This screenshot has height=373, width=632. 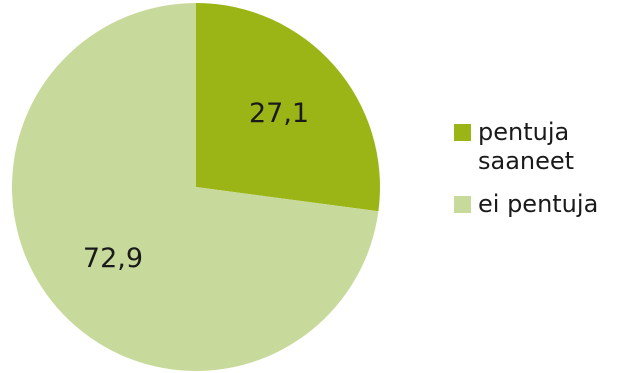 What do you see at coordinates (113, 258) in the screenshot?
I see `pie-value-label-1: 72,9` at bounding box center [113, 258].